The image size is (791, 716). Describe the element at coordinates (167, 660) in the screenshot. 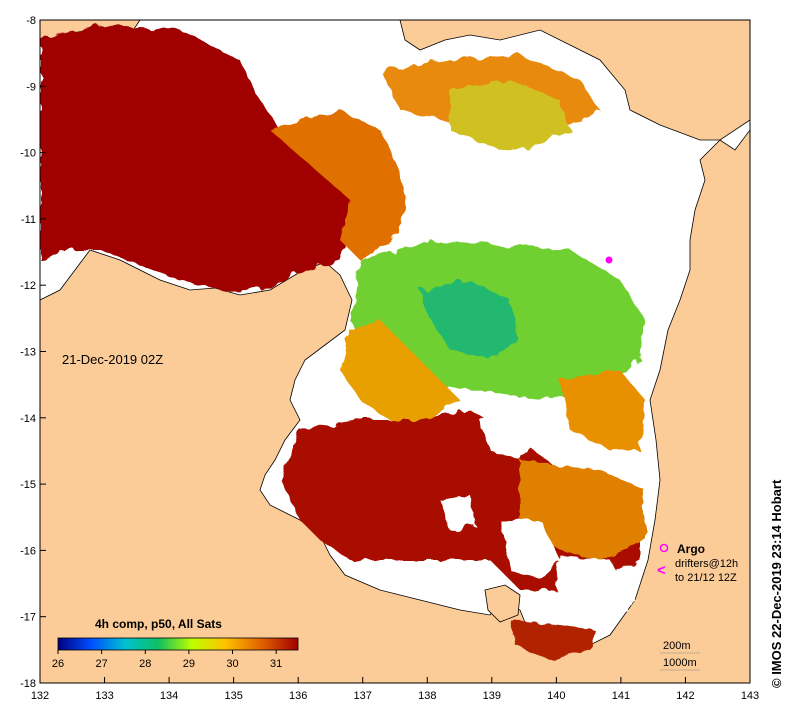

I see `colorbar-ticks: 26 27 28 29 30 31` at that location.